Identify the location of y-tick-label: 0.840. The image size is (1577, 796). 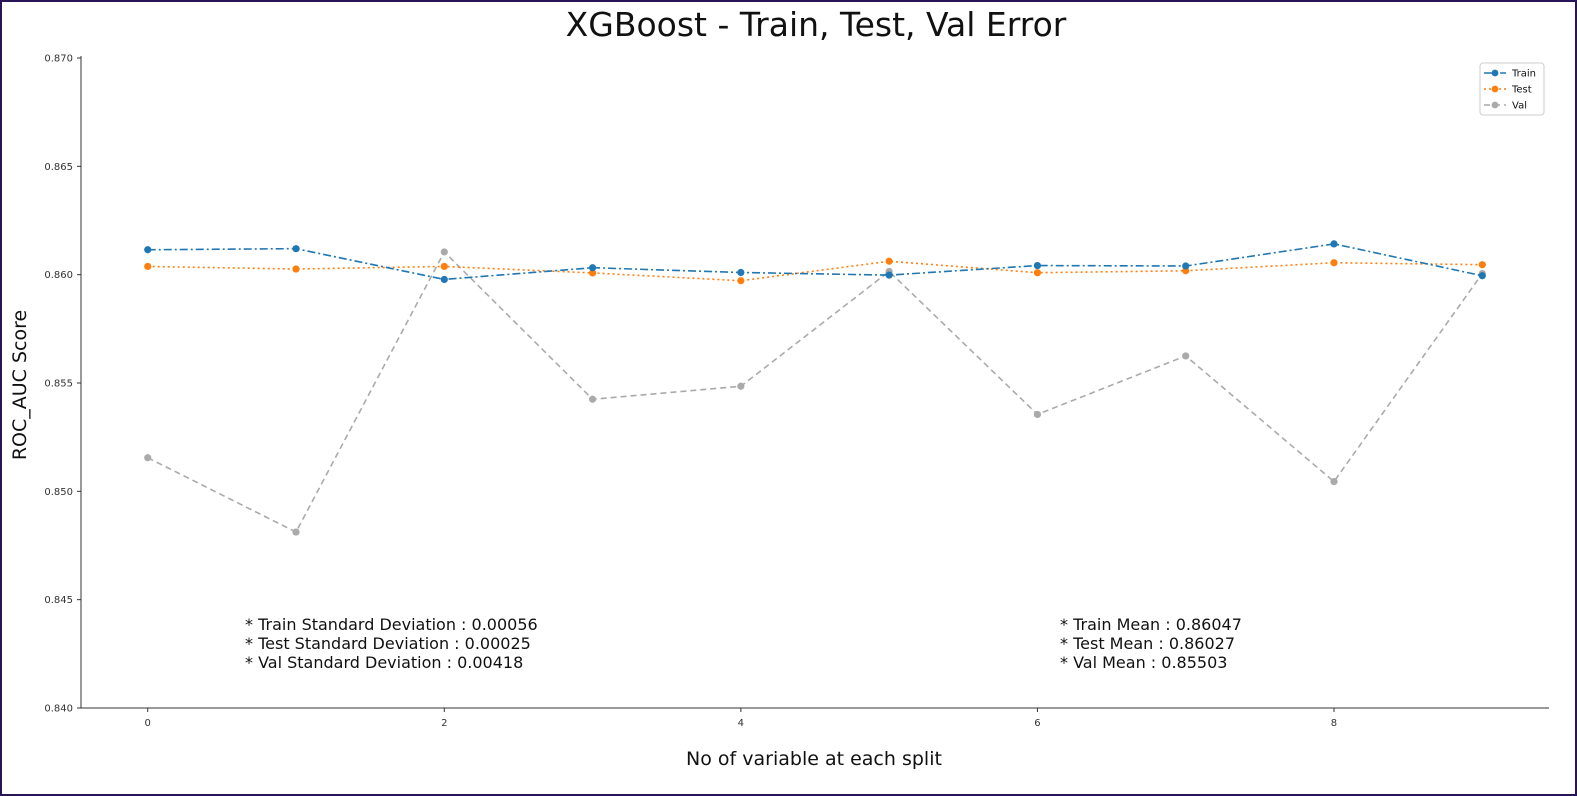
(58, 709).